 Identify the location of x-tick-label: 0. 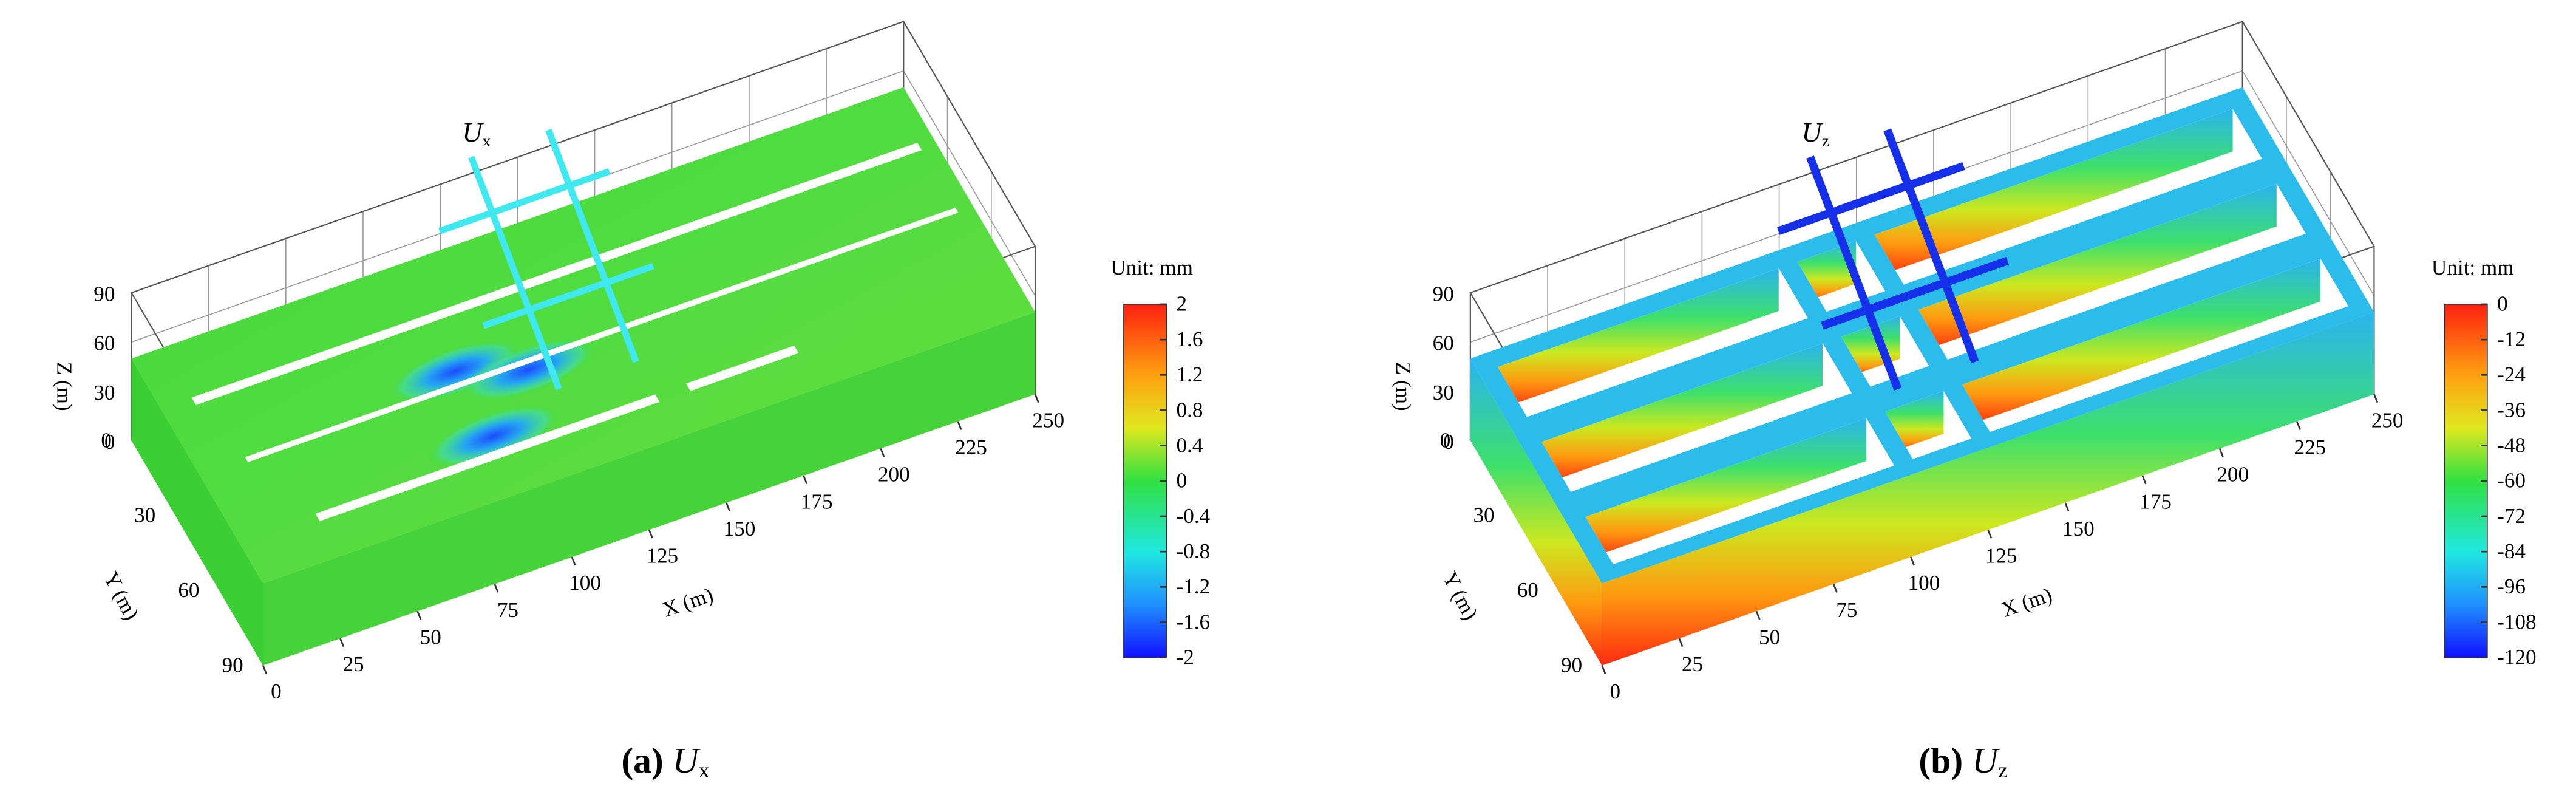
(1614, 692).